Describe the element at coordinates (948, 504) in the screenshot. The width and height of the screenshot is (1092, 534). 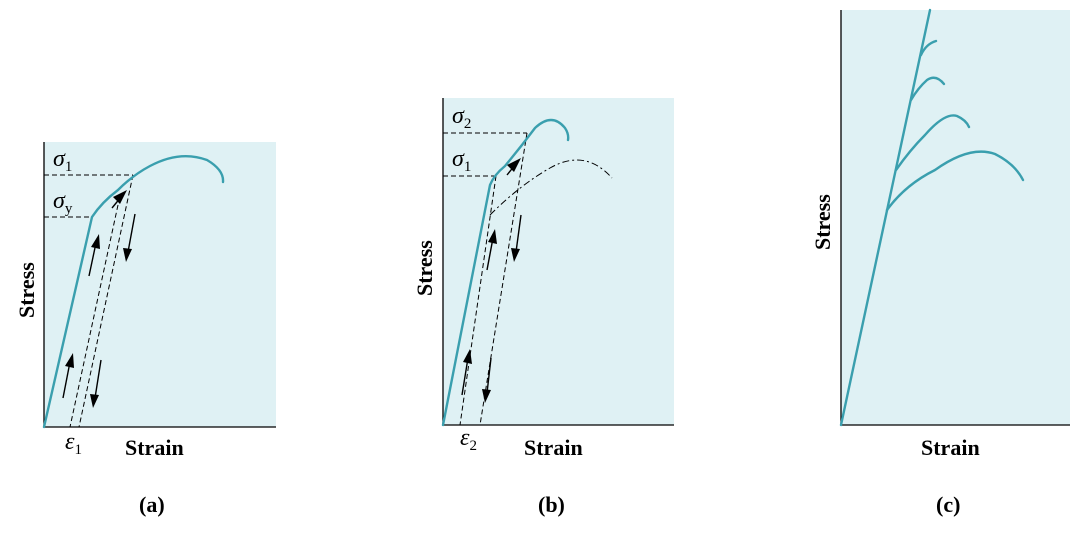
I see `panel-c-caption: (c)` at that location.